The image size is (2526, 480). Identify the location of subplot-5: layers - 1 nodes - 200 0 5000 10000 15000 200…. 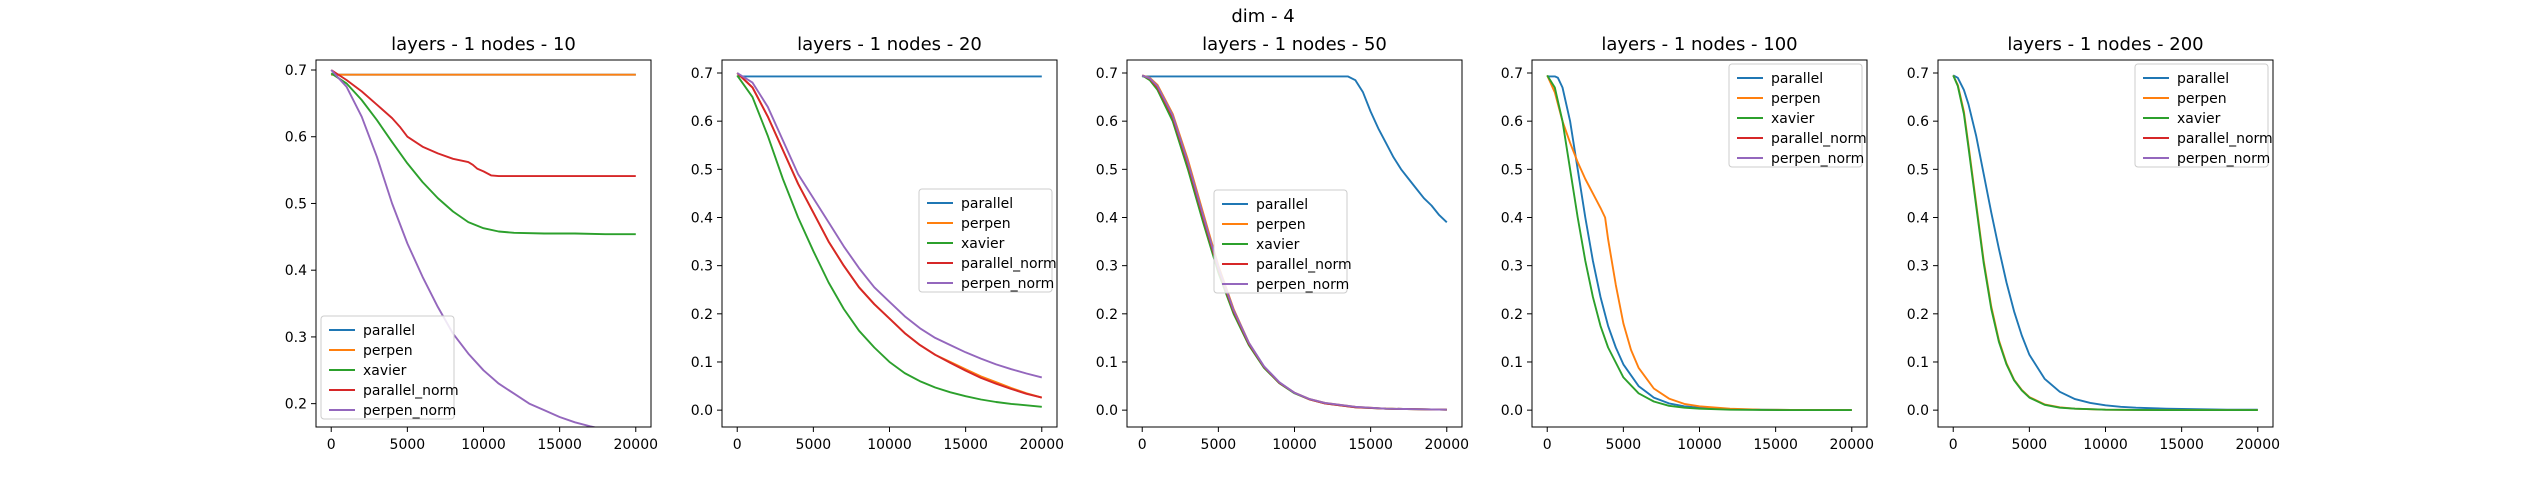
(2093, 243).